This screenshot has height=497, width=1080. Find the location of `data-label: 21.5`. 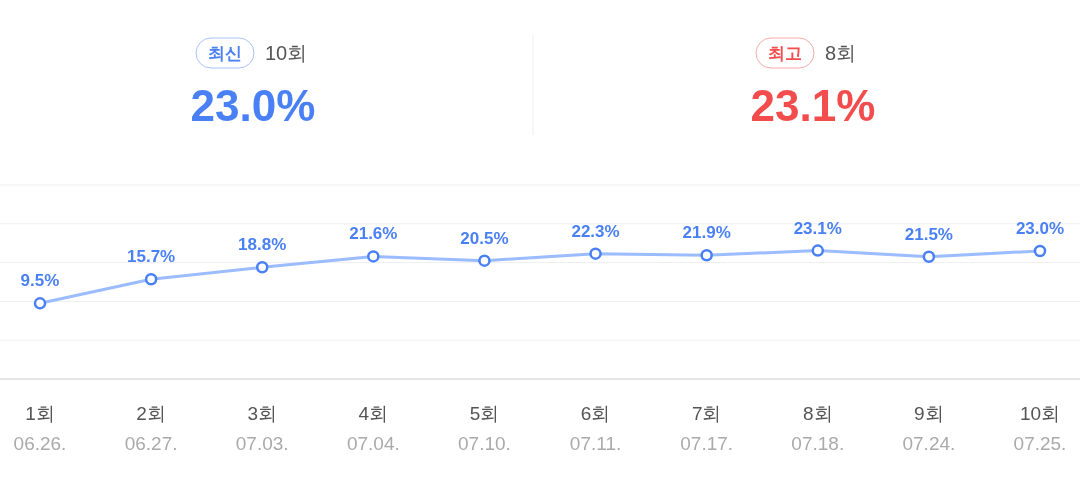

data-label: 21.5 is located at coordinates (921, 234).